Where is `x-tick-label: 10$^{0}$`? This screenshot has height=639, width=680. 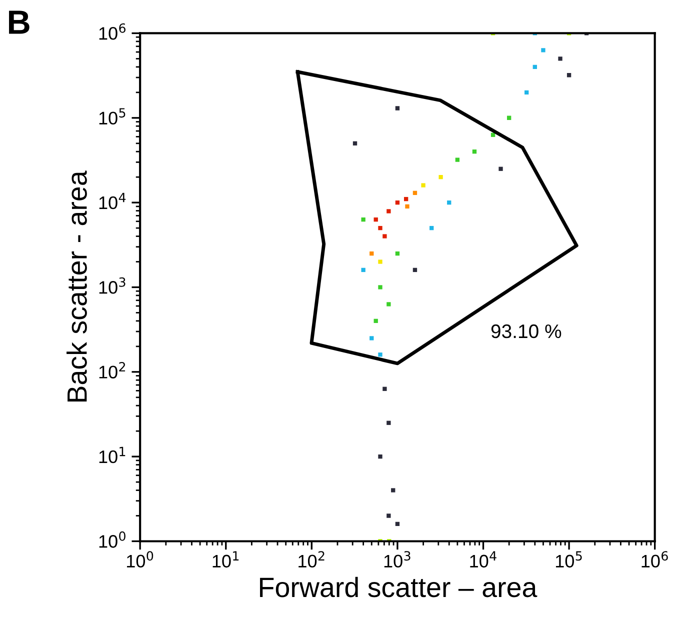 x-tick-label: 10$^{0}$ is located at coordinates (140, 559).